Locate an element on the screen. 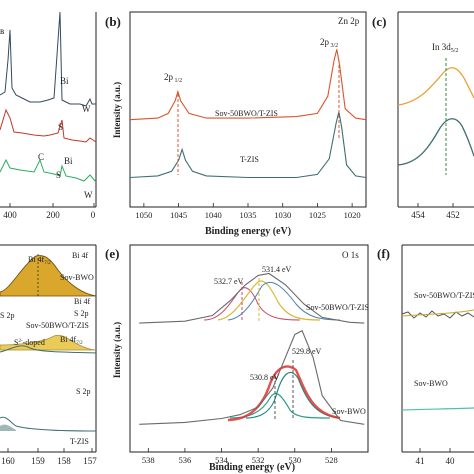 The image size is (474, 474). panel-e-annotation: 529.8 eV is located at coordinates (307, 351).